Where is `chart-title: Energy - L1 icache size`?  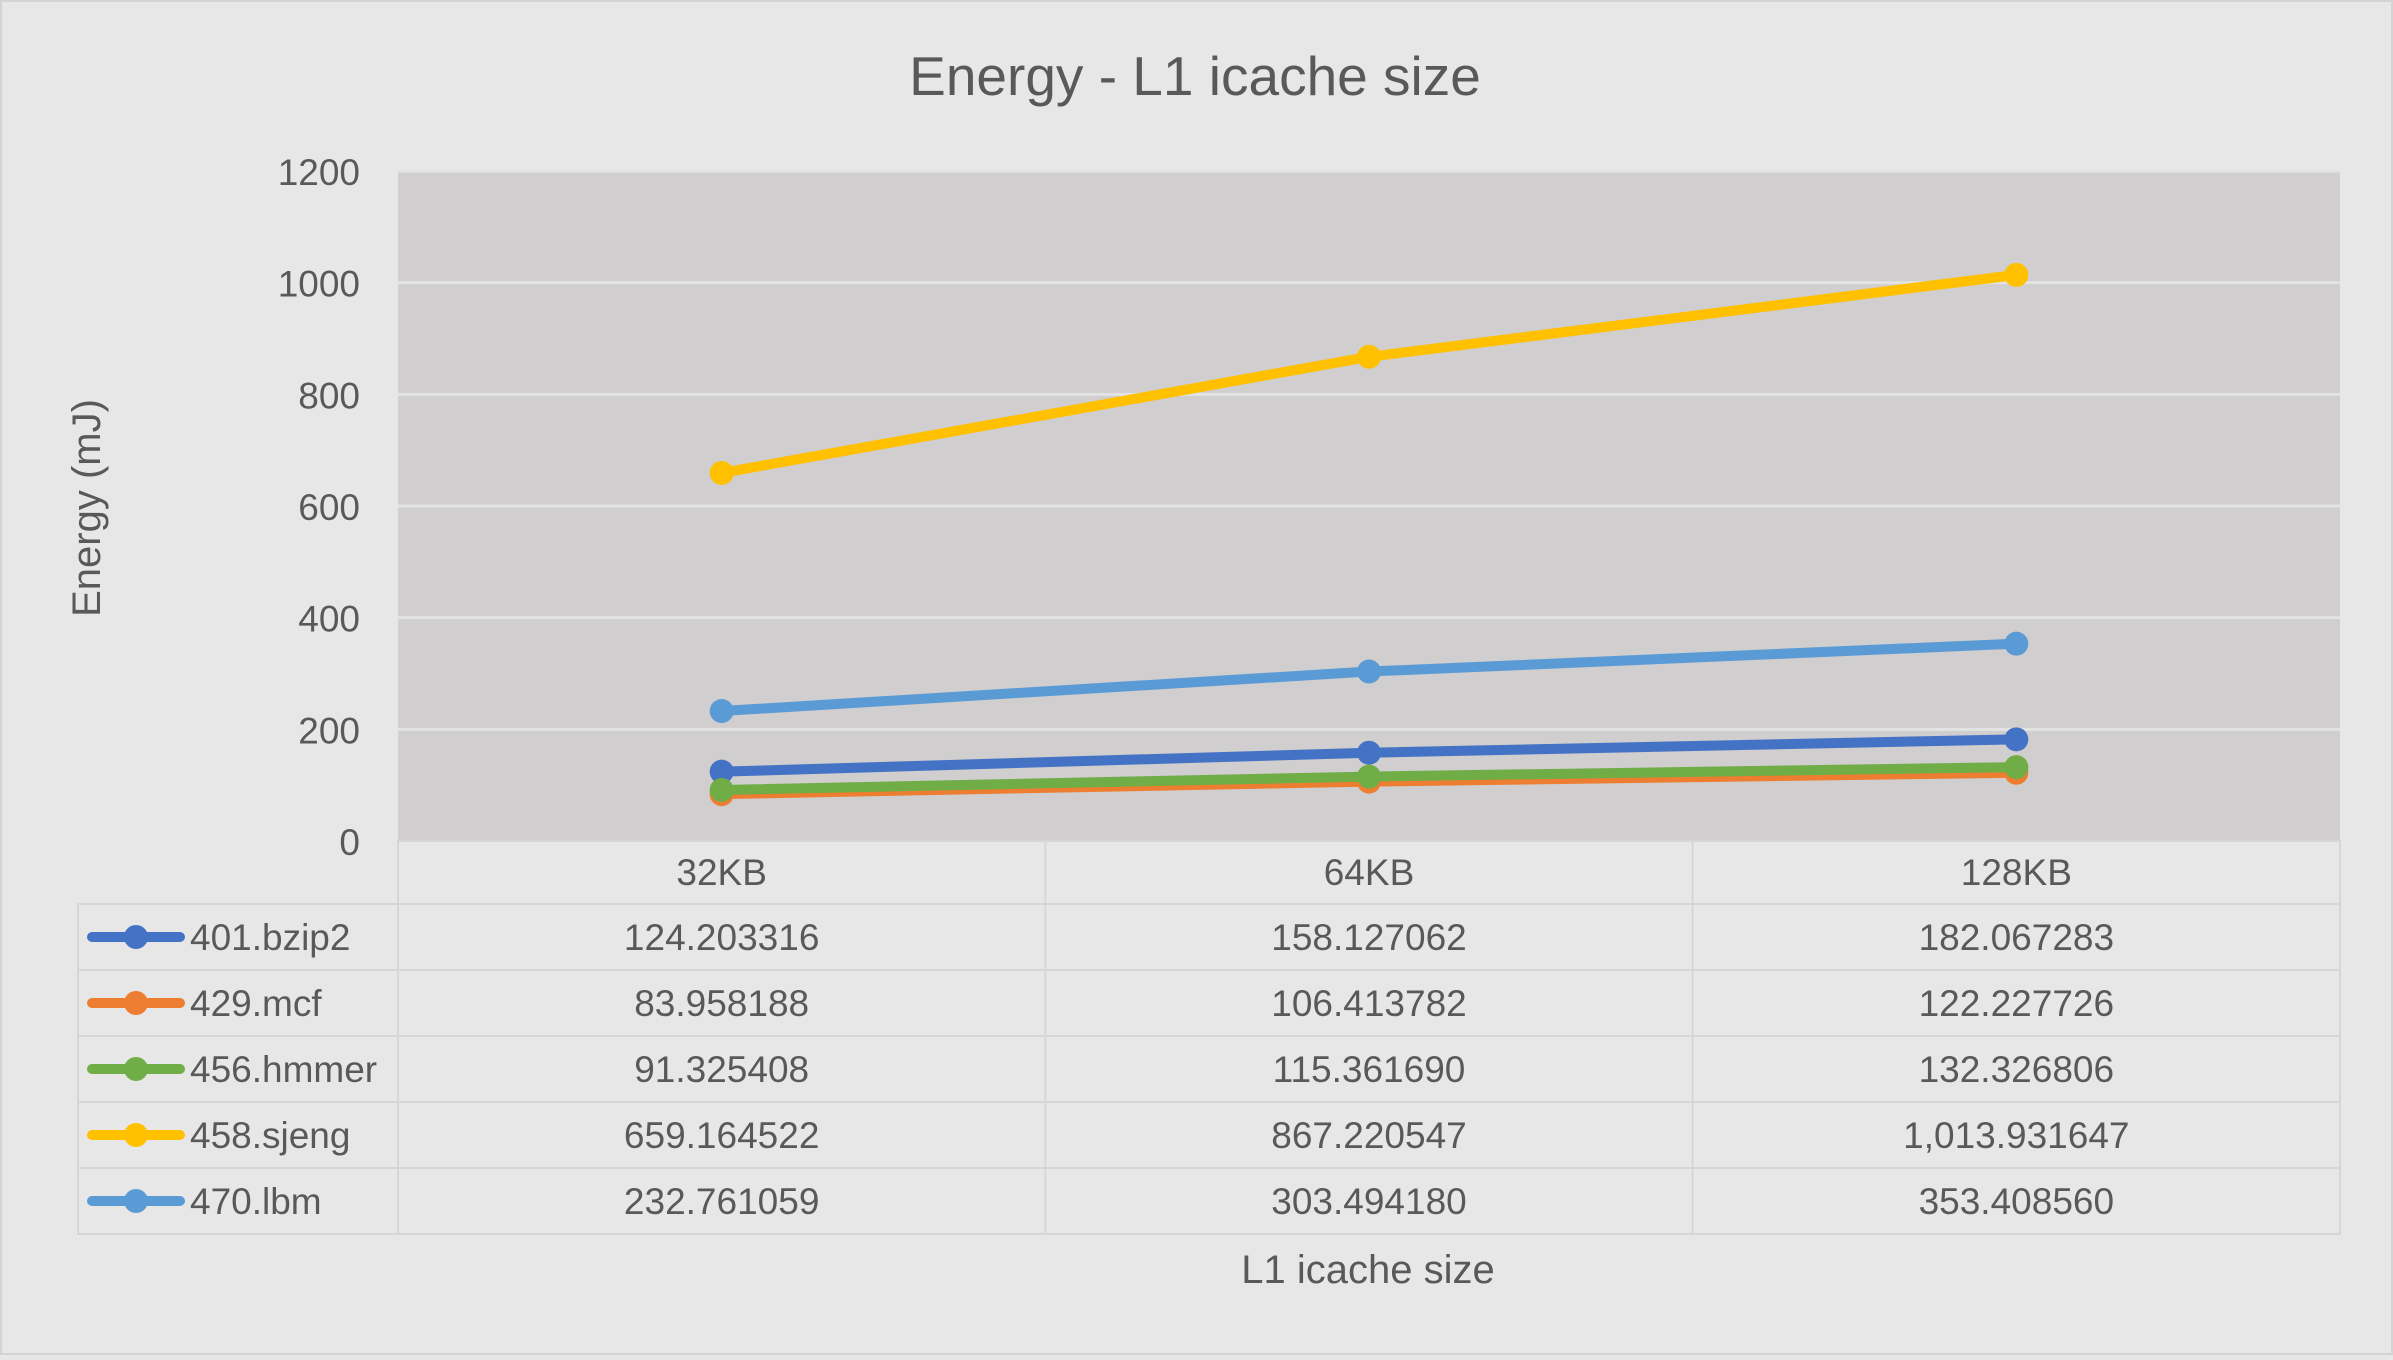
chart-title: Energy - L1 icache size is located at coordinates (1195, 76).